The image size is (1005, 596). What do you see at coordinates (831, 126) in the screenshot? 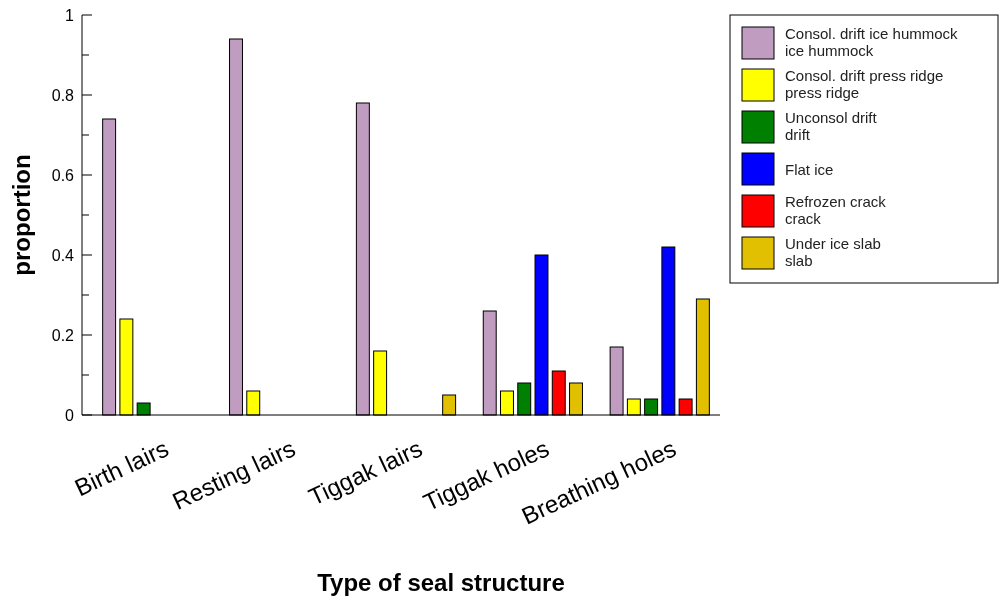
I see `legend-label: Unconsol drift drift` at bounding box center [831, 126].